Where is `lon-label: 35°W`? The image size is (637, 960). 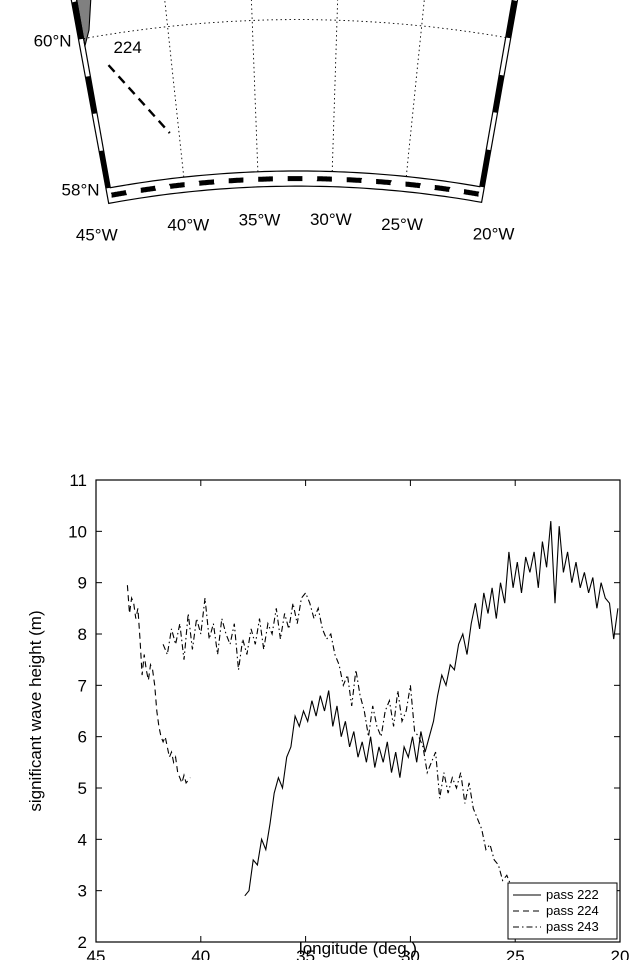
lon-label: 35°W is located at coordinates (260, 219).